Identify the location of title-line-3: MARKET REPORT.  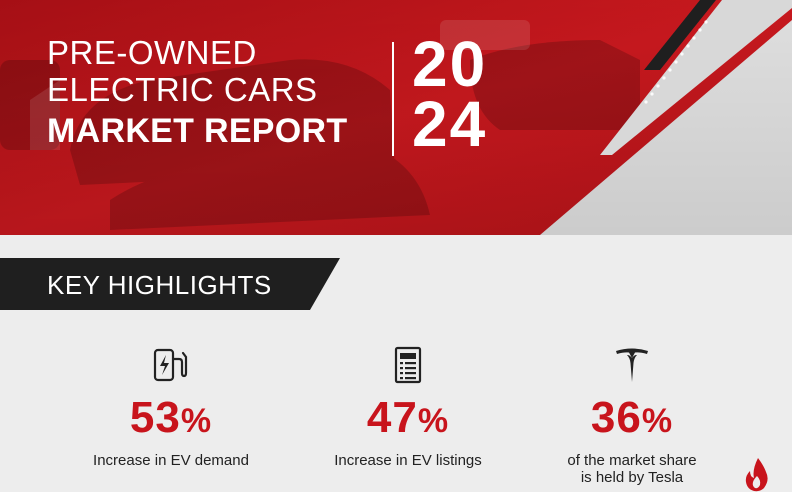
(197, 131).